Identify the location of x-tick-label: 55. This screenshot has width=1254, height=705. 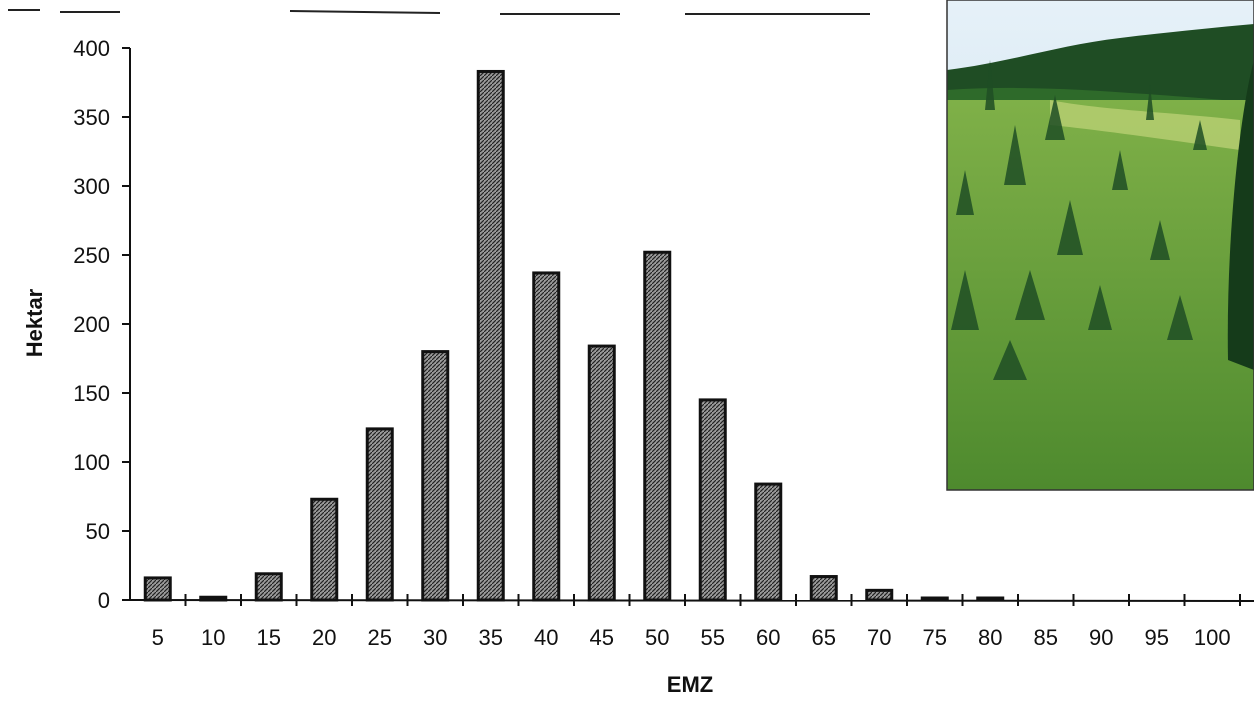
(713, 637).